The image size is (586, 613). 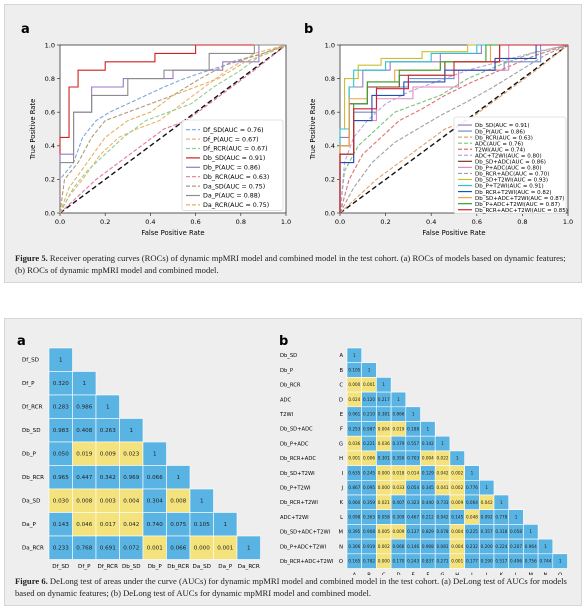 What do you see at coordinates (508, 169) in the screenshot?
I see `legend-entry: Db_P+ADC(AUC = 0.80)` at bounding box center [508, 169].